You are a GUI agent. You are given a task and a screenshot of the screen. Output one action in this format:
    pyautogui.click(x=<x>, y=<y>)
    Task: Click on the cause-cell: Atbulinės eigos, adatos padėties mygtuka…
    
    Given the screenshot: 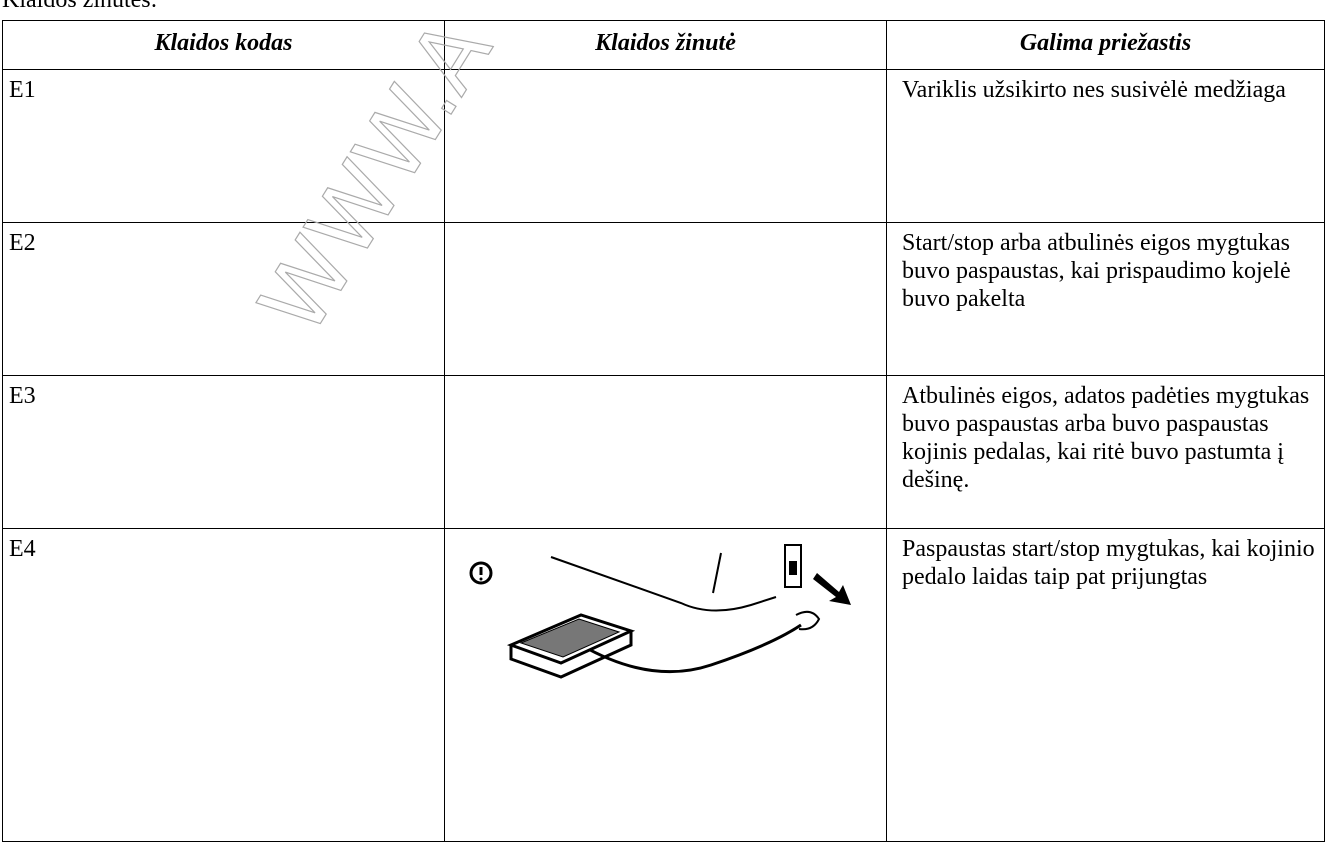 What is the action you would take?
    pyautogui.click(x=1105, y=452)
    